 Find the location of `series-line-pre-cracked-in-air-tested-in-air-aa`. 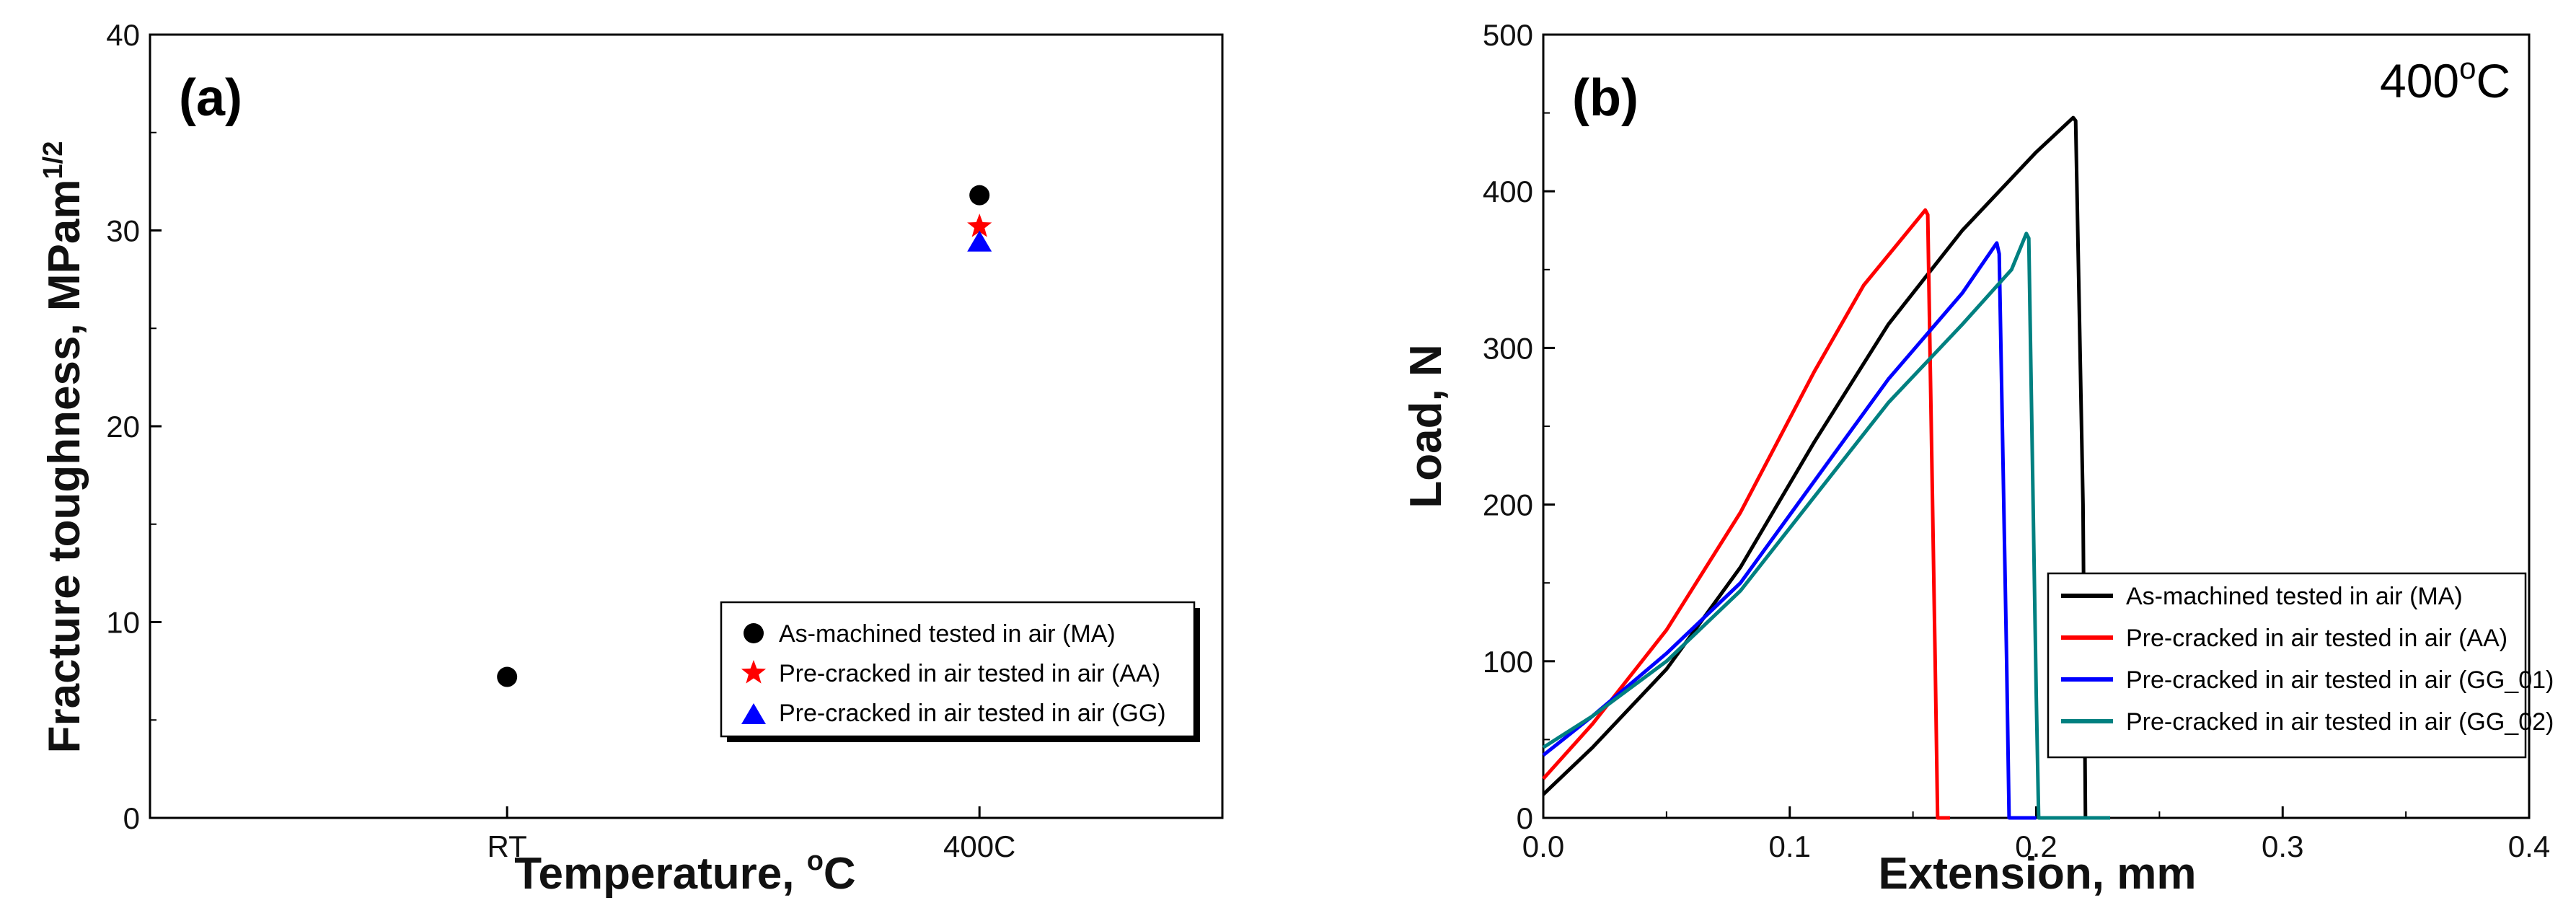

series-line-pre-cracked-in-air-tested-in-air-aa is located at coordinates (1746, 514).